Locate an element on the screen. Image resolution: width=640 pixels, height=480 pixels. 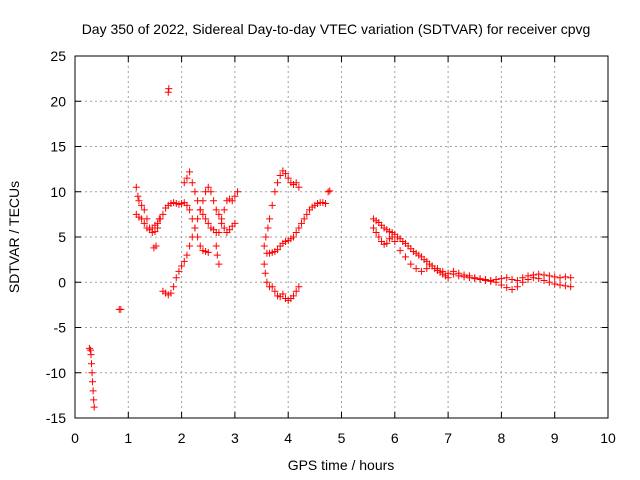
x-tick-label: 8 is located at coordinates (502, 438).